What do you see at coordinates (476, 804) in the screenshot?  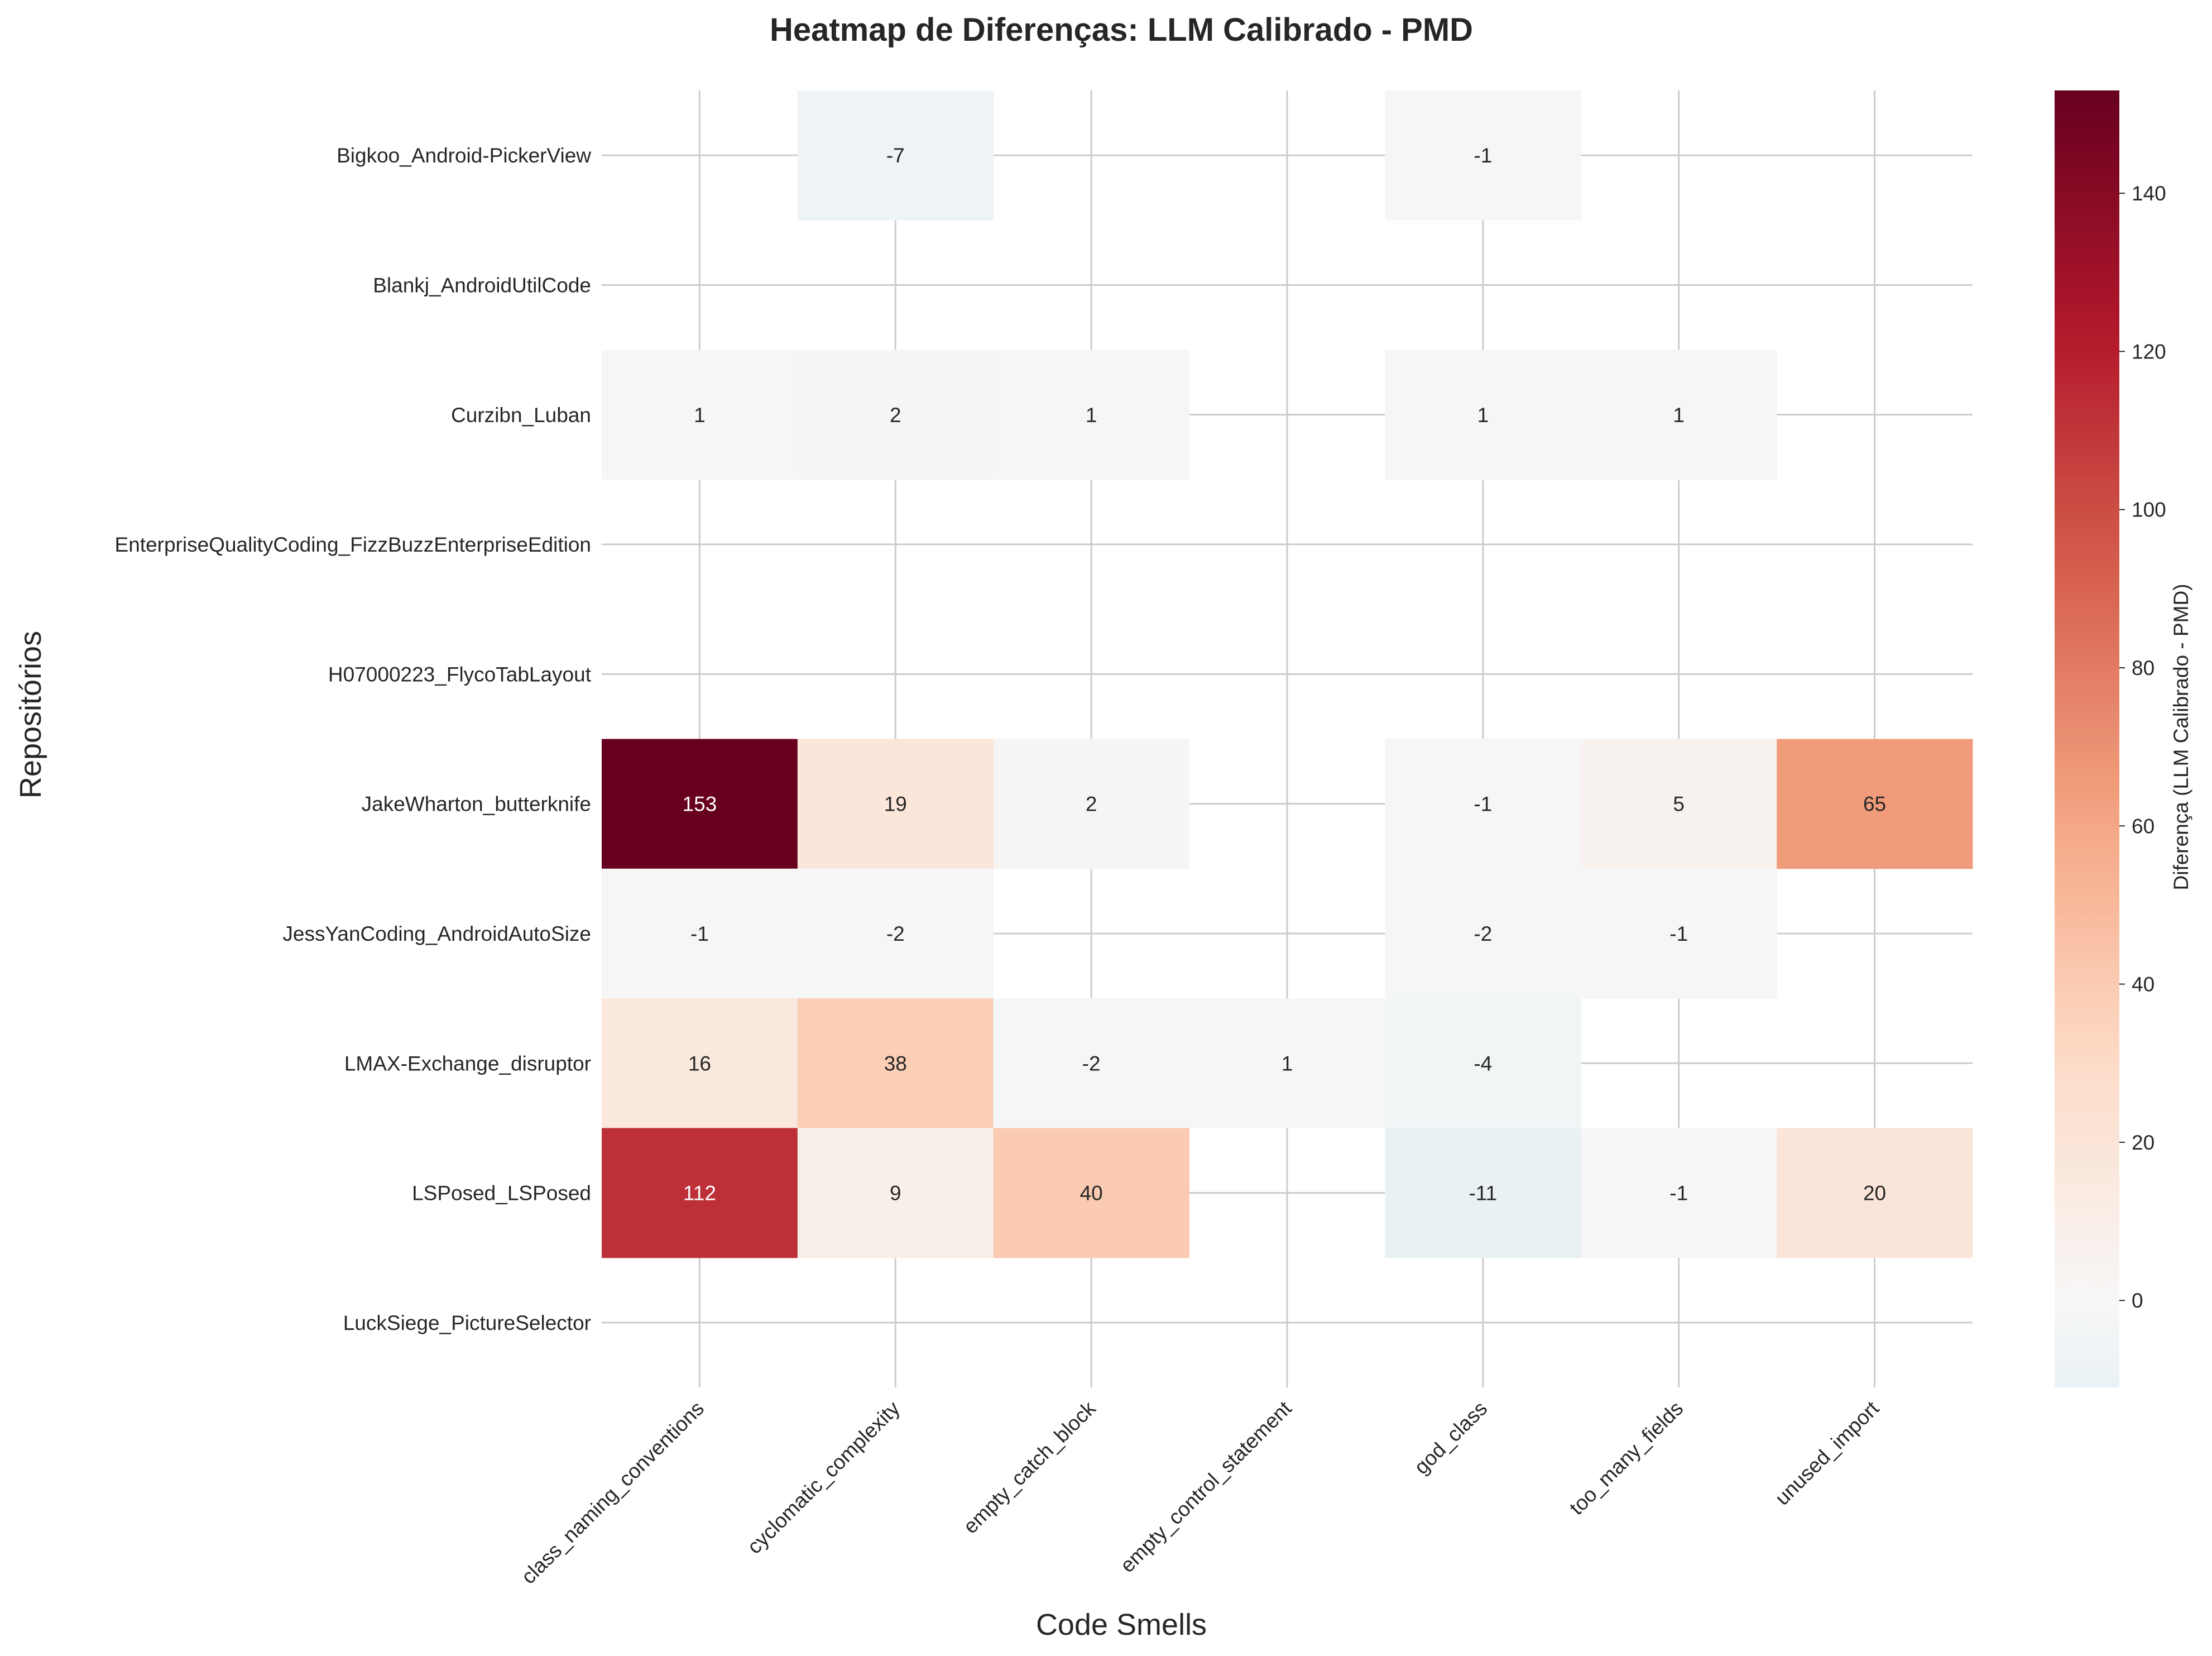 I see `y-tick-label: JakeWharton_butterknife` at bounding box center [476, 804].